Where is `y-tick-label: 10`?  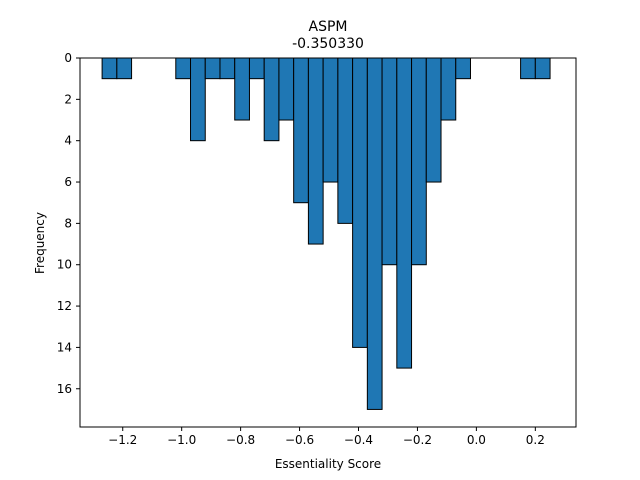
y-tick-label: 10 is located at coordinates (64, 265).